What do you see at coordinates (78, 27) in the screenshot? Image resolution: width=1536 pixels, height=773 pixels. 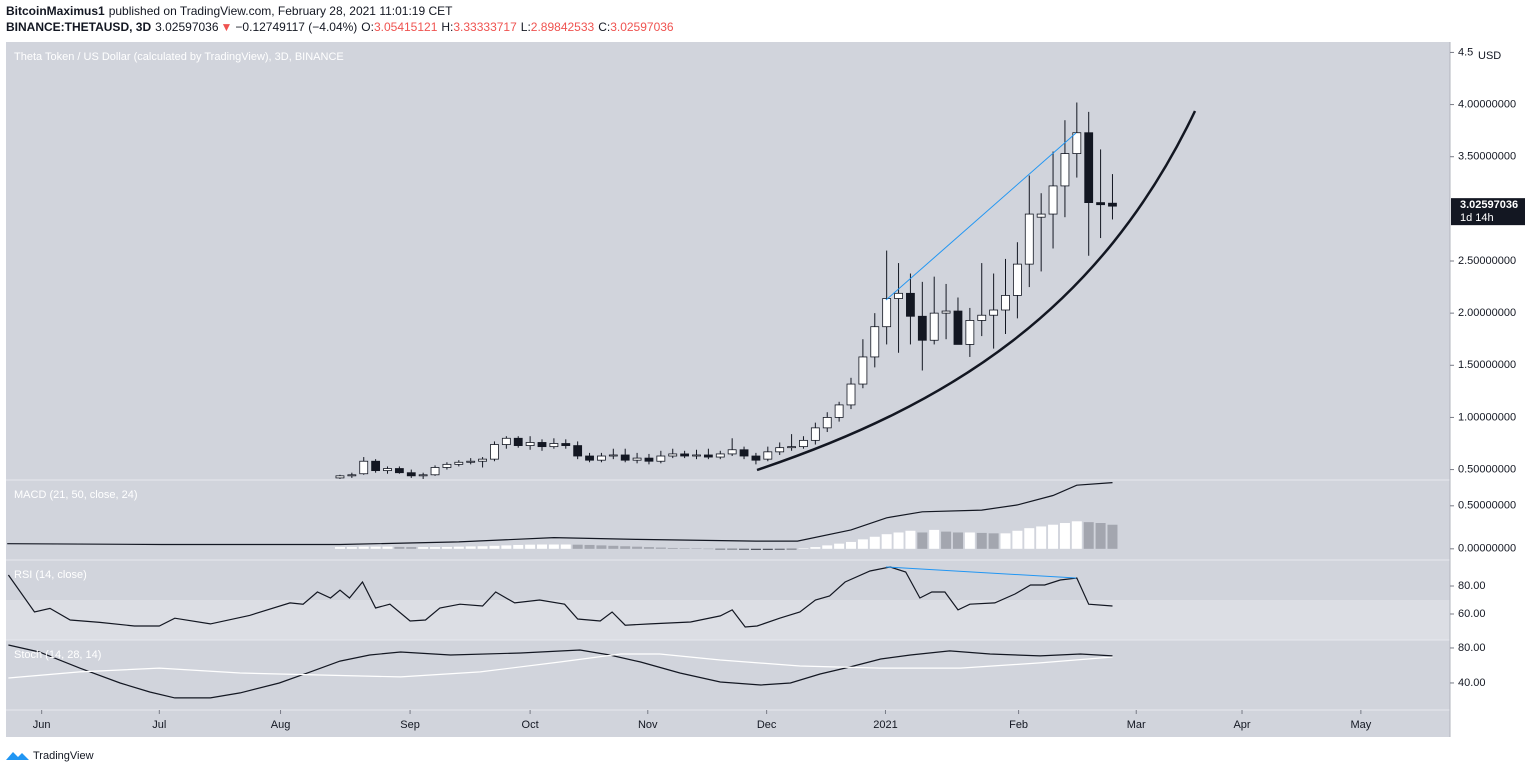 I see `symbol: BINANCE:THETAUSD, 3D` at bounding box center [78, 27].